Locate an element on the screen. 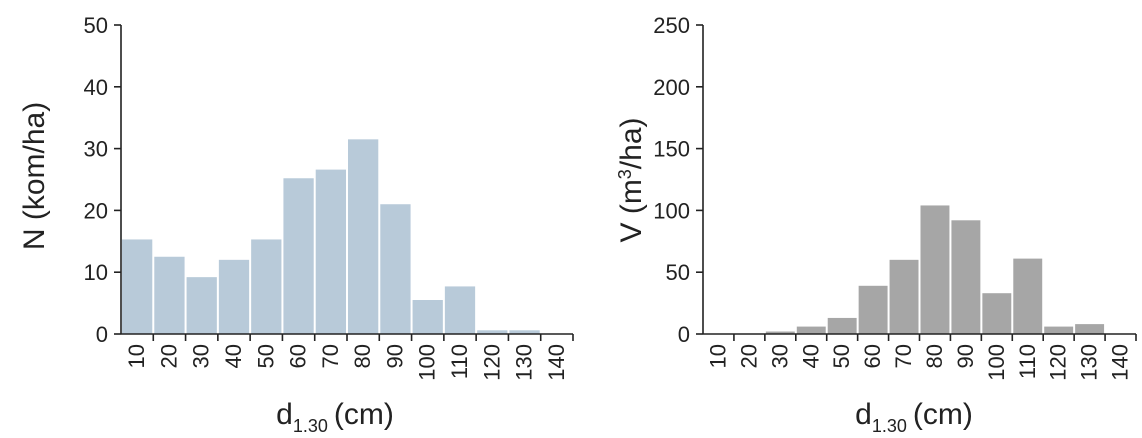  y-tick-labels: 0 10 20 30 40 50 is located at coordinates (96, 180).